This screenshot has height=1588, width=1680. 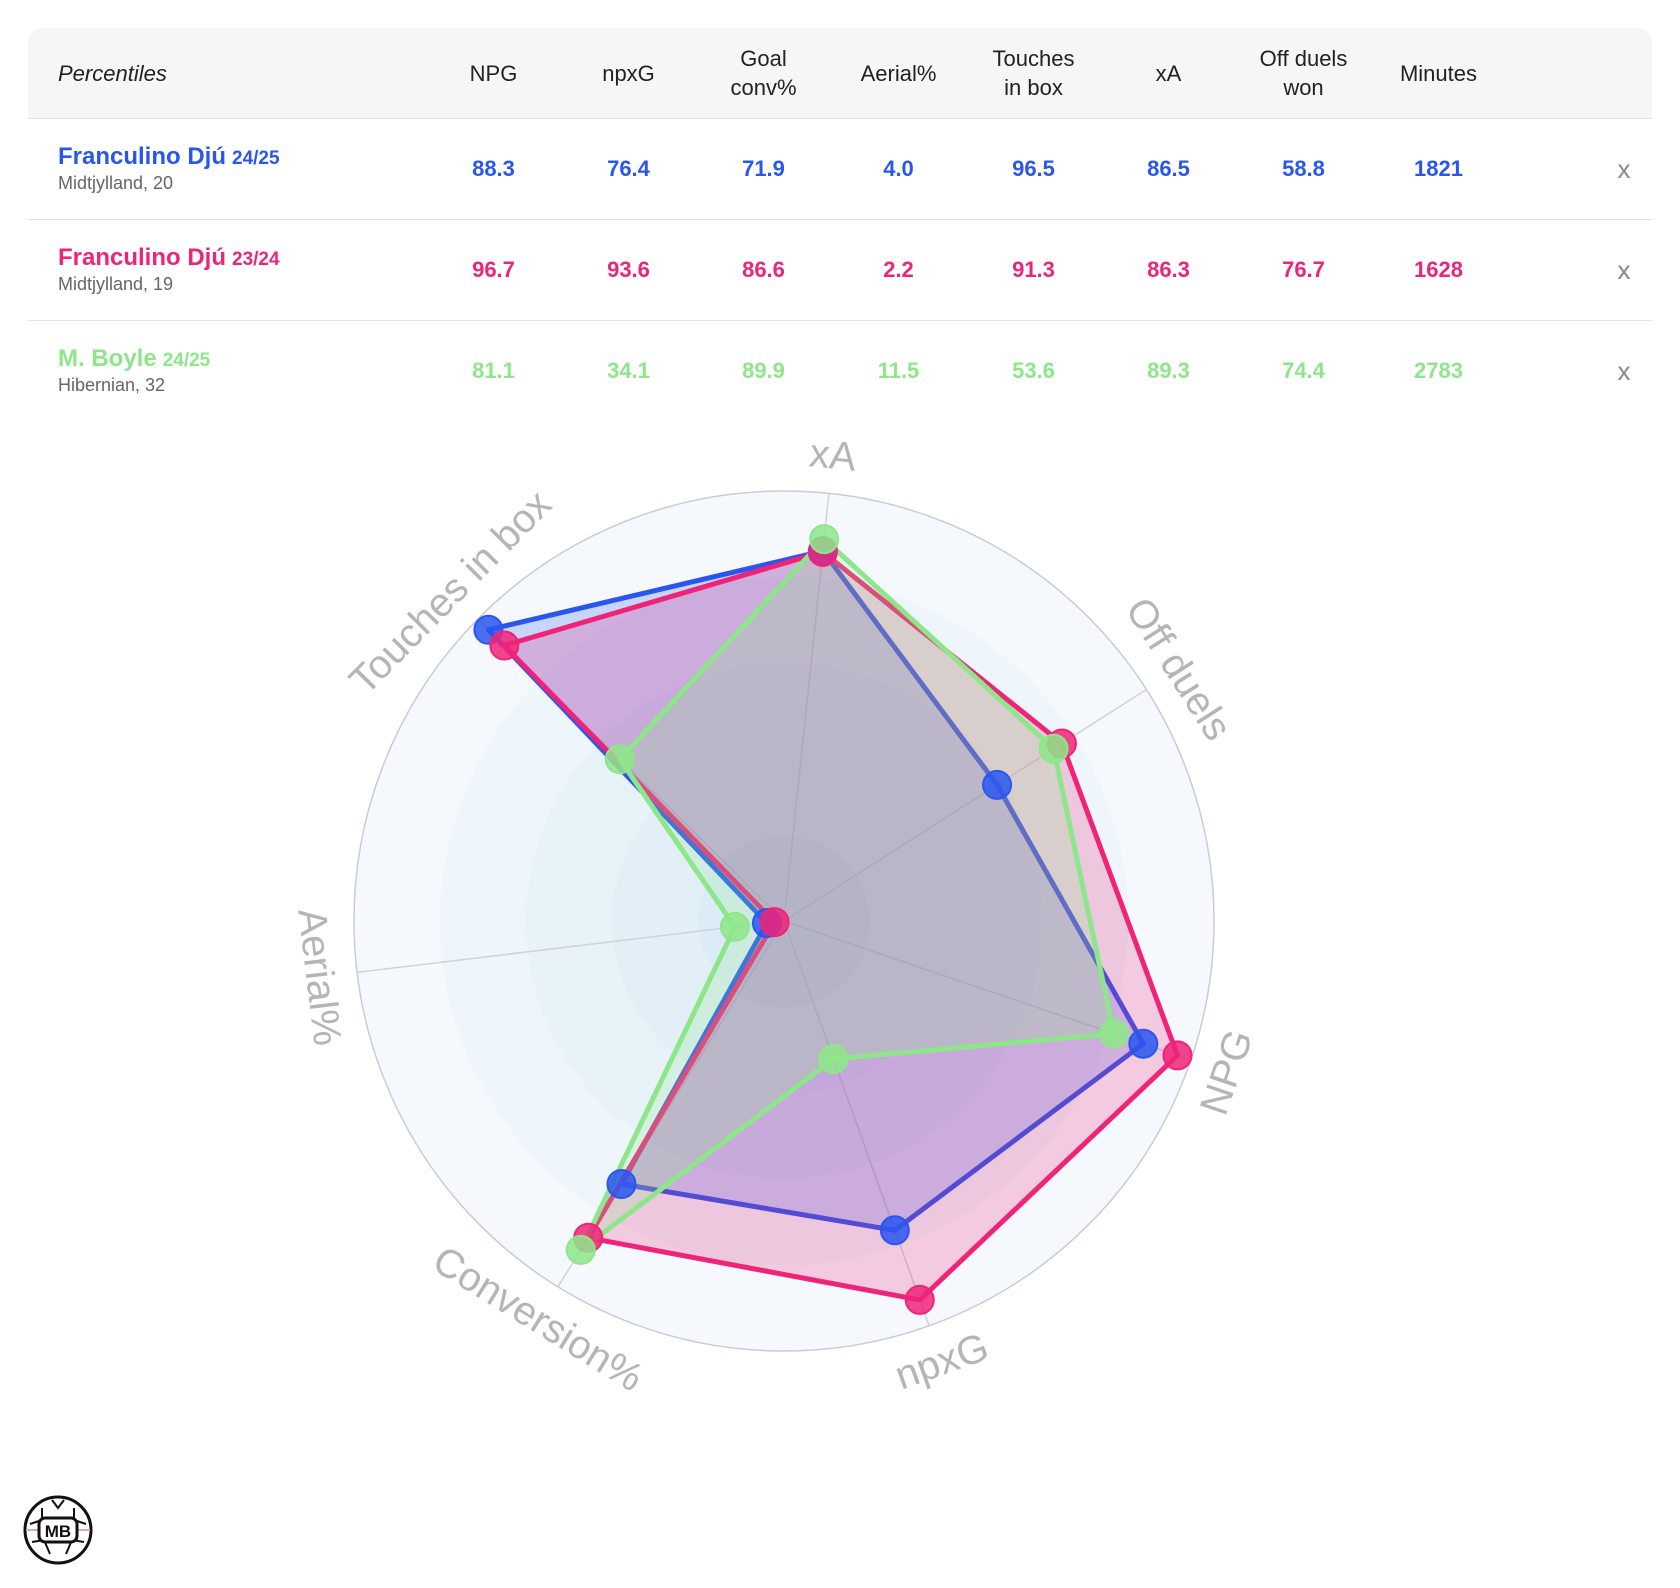 I want to click on col-goal-conv: Goal conv%, so click(x=763, y=73).